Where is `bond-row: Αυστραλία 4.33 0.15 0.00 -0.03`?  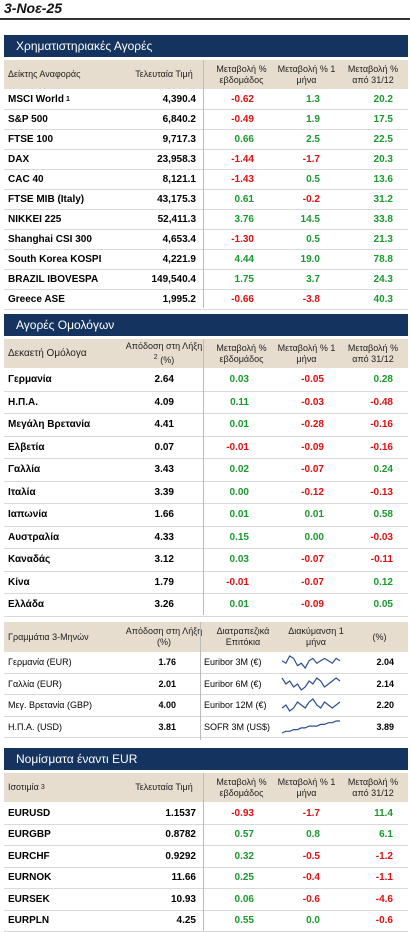 bond-row: Αυστραλία 4.33 0.15 0.00 -0.03 is located at coordinates (206, 538).